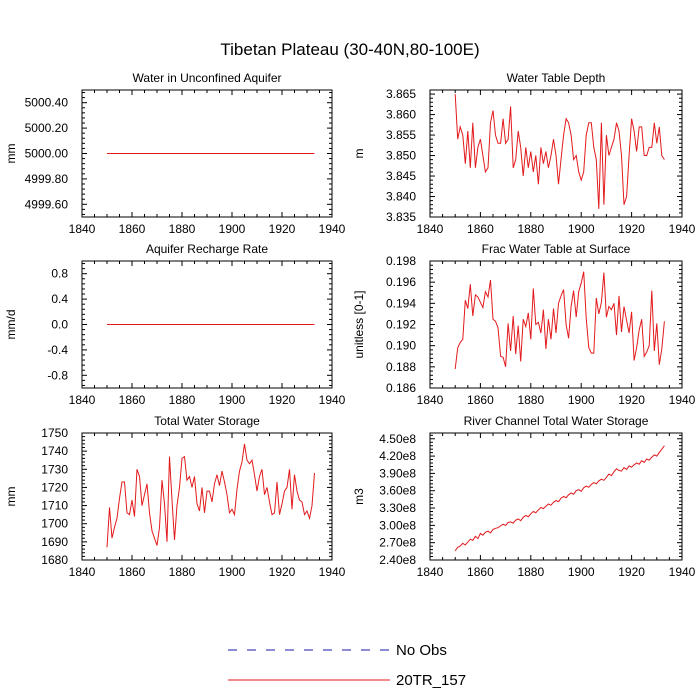 The width and height of the screenshot is (700, 700). Describe the element at coordinates (54, 487) in the screenshot. I see `y-tick-label: 1720` at that location.